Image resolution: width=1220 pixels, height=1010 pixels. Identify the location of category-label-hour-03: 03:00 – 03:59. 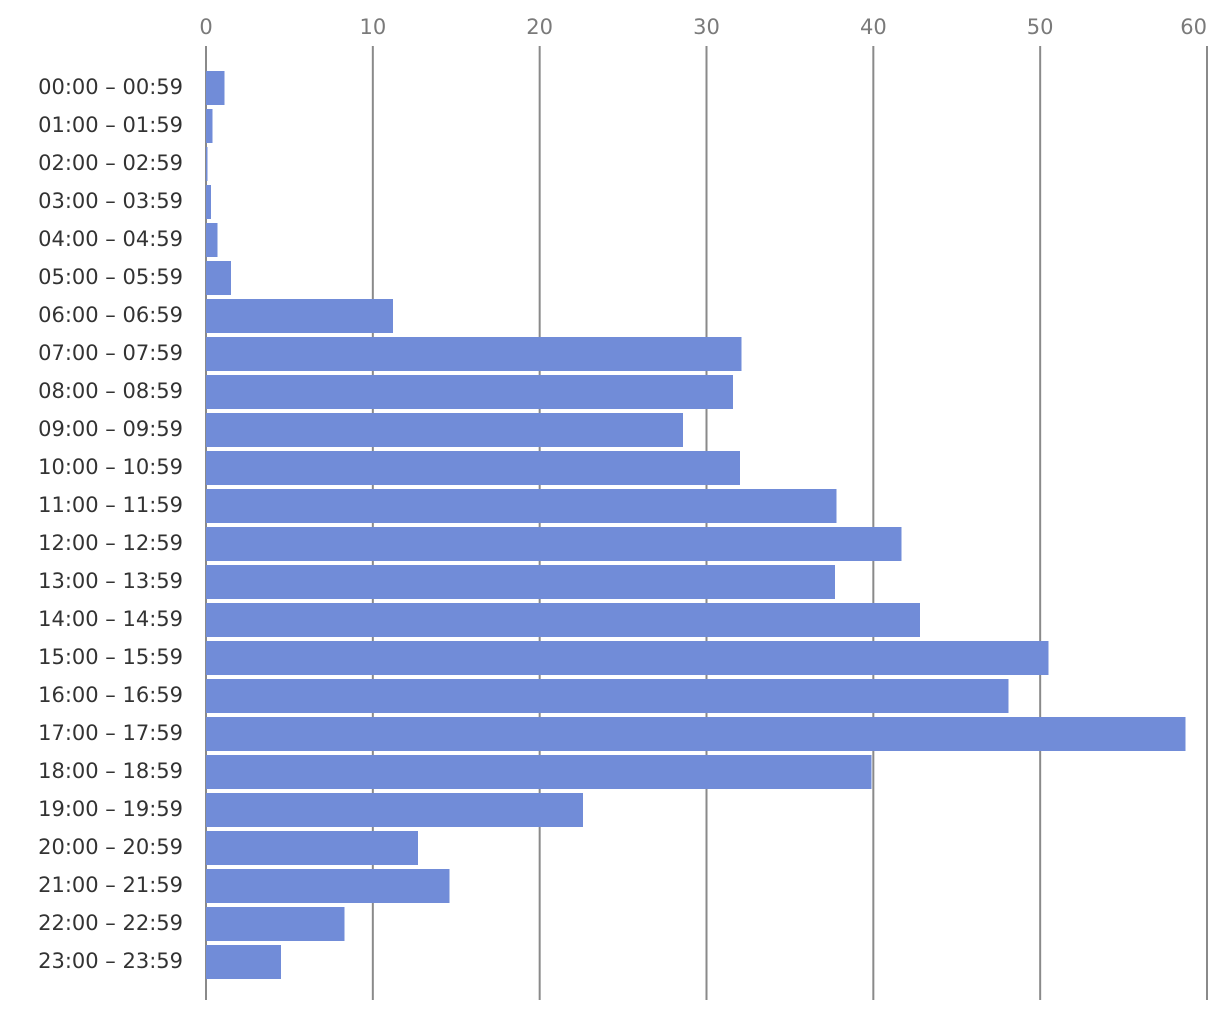
(110, 201).